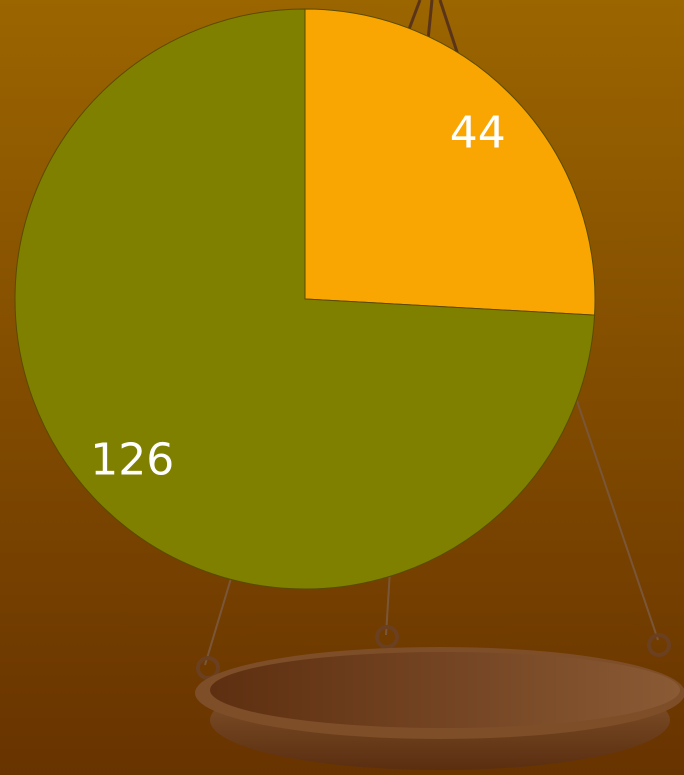  I want to click on data-label: 126, so click(132, 459).